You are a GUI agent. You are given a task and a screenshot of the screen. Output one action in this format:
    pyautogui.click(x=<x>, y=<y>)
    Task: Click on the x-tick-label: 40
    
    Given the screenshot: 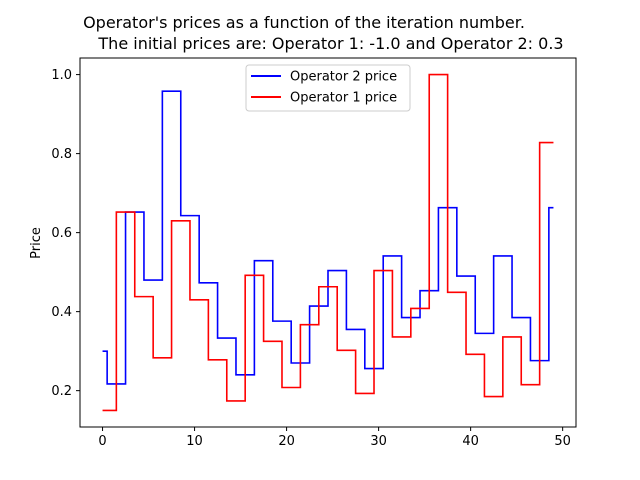 What is the action you would take?
    pyautogui.click(x=470, y=441)
    